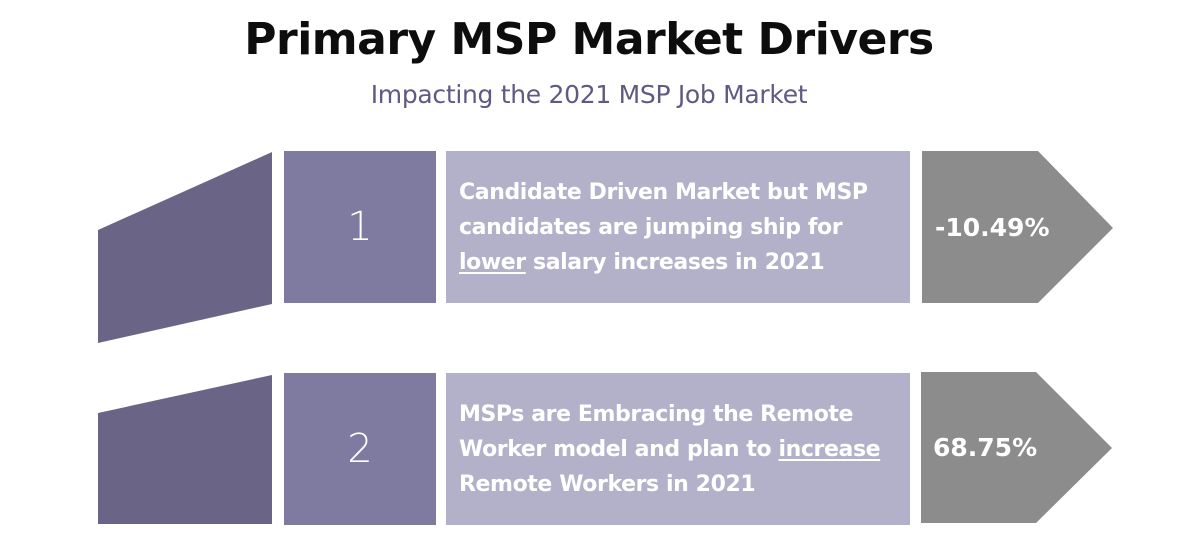  Describe the element at coordinates (492, 262) in the screenshot. I see `row-1-emphasis: lower` at that location.